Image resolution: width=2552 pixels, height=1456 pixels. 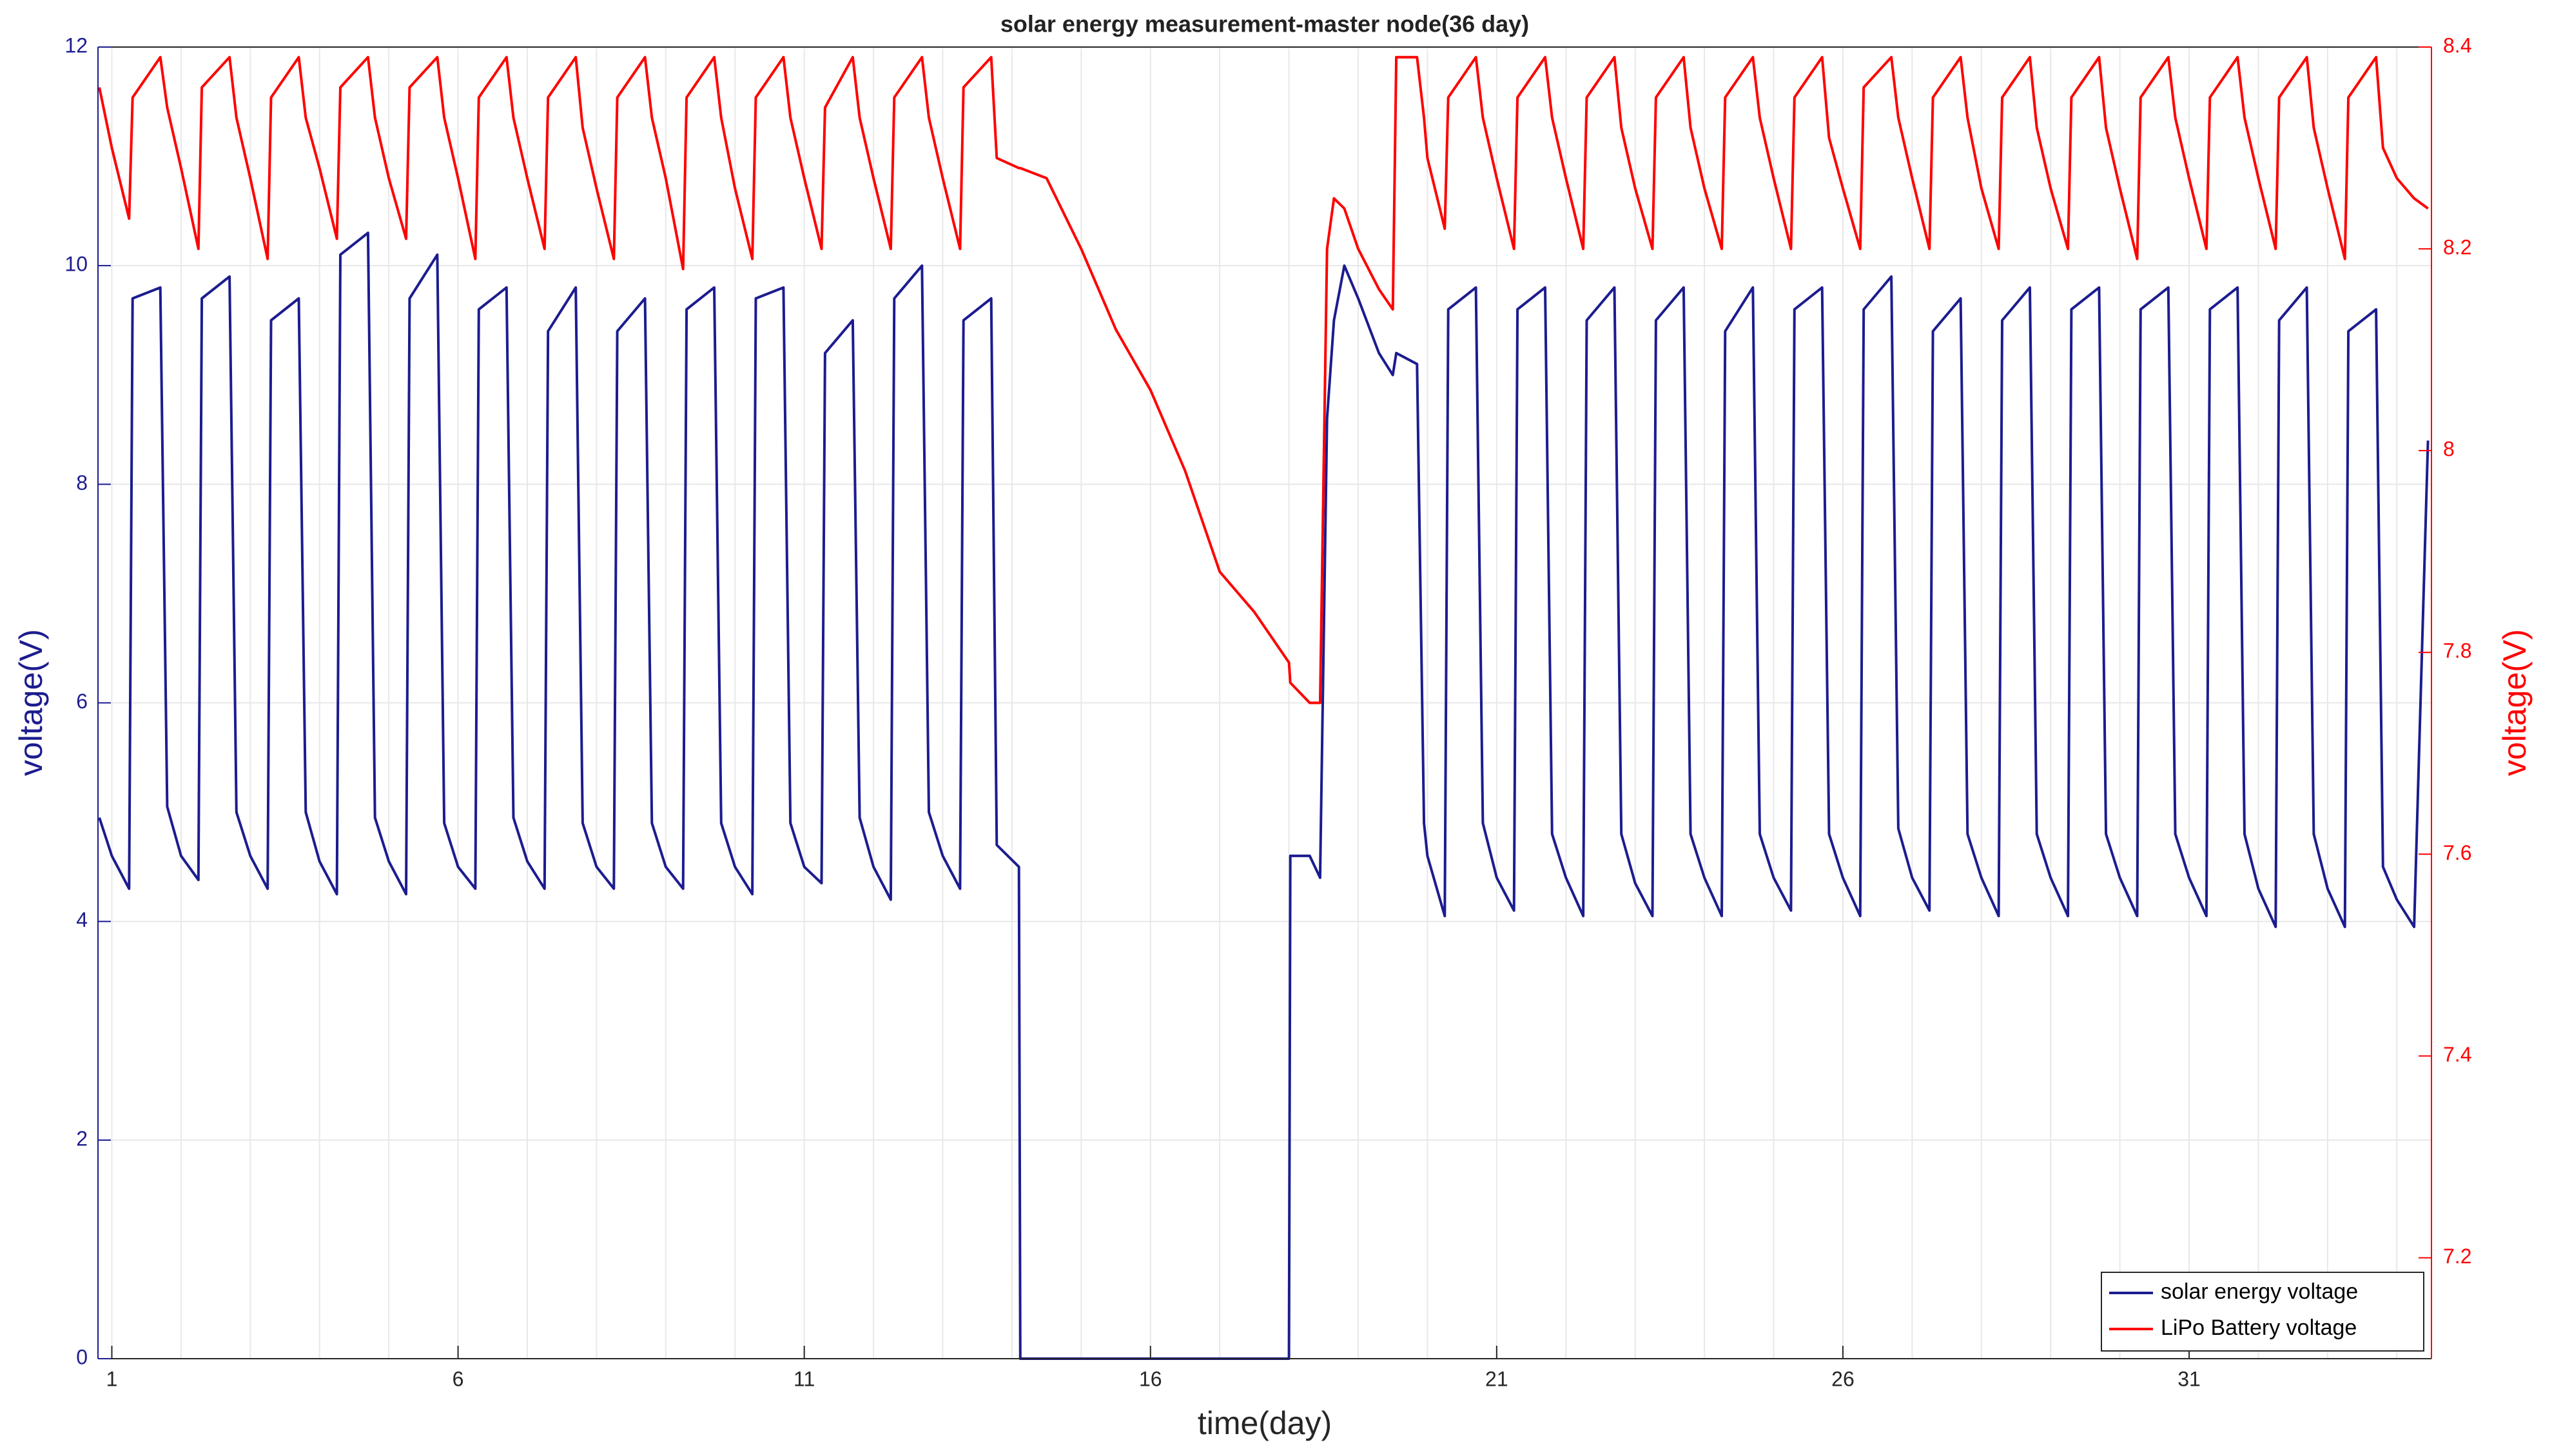 What do you see at coordinates (1843, 1378) in the screenshot?
I see `x-tick-label: 26` at bounding box center [1843, 1378].